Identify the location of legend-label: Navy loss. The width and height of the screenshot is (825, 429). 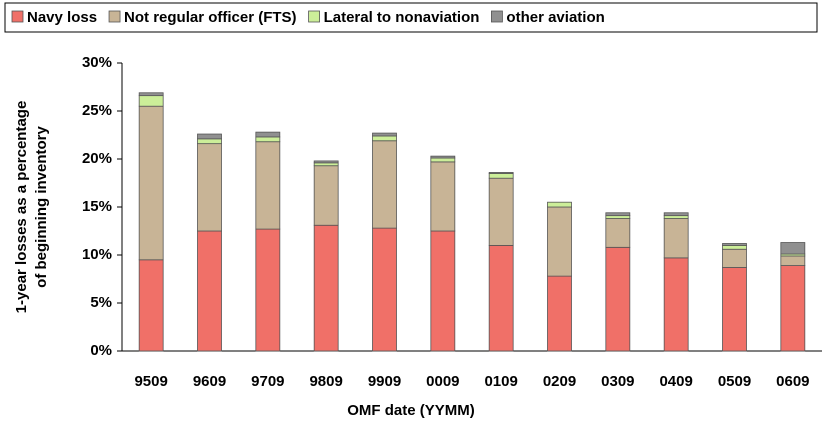
(62, 17).